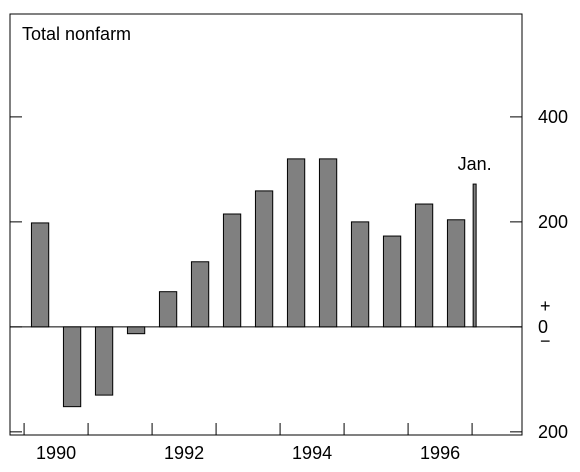 This screenshot has width=580, height=472. What do you see at coordinates (56, 453) in the screenshot?
I see `x-tick-label: 1990` at bounding box center [56, 453].